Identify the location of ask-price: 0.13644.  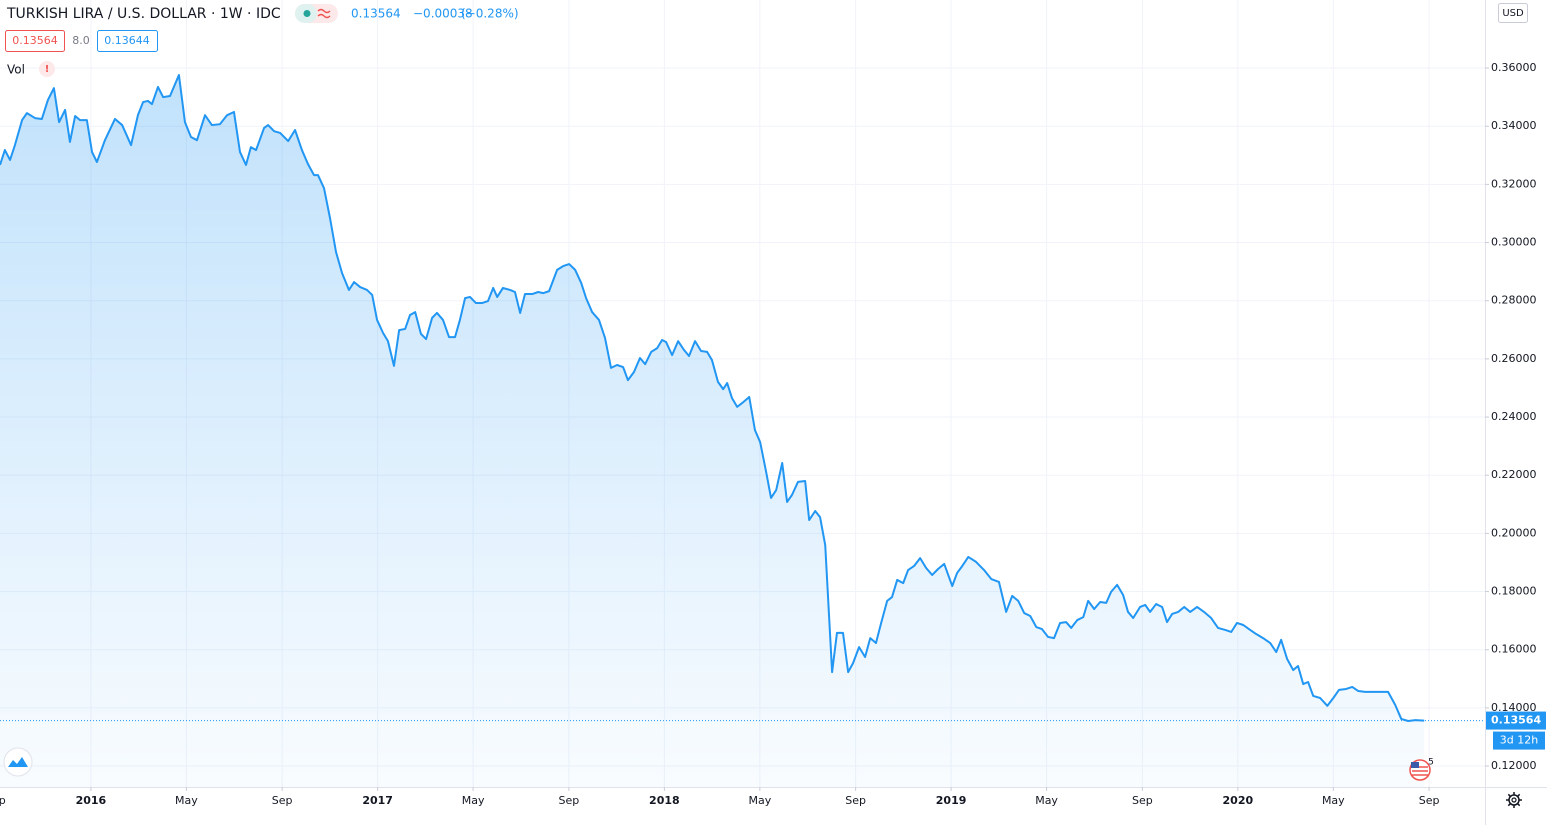
(127, 40).